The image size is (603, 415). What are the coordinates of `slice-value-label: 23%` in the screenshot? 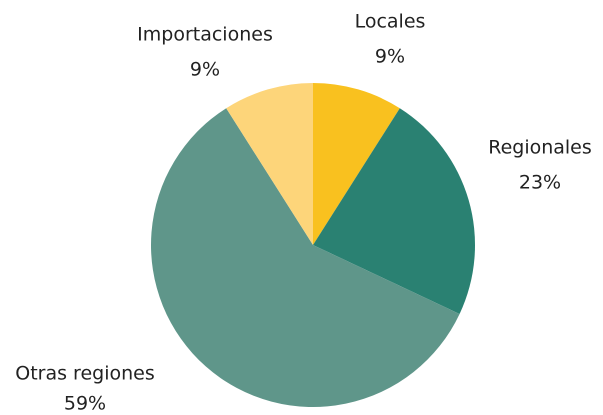 It's located at (540, 183).